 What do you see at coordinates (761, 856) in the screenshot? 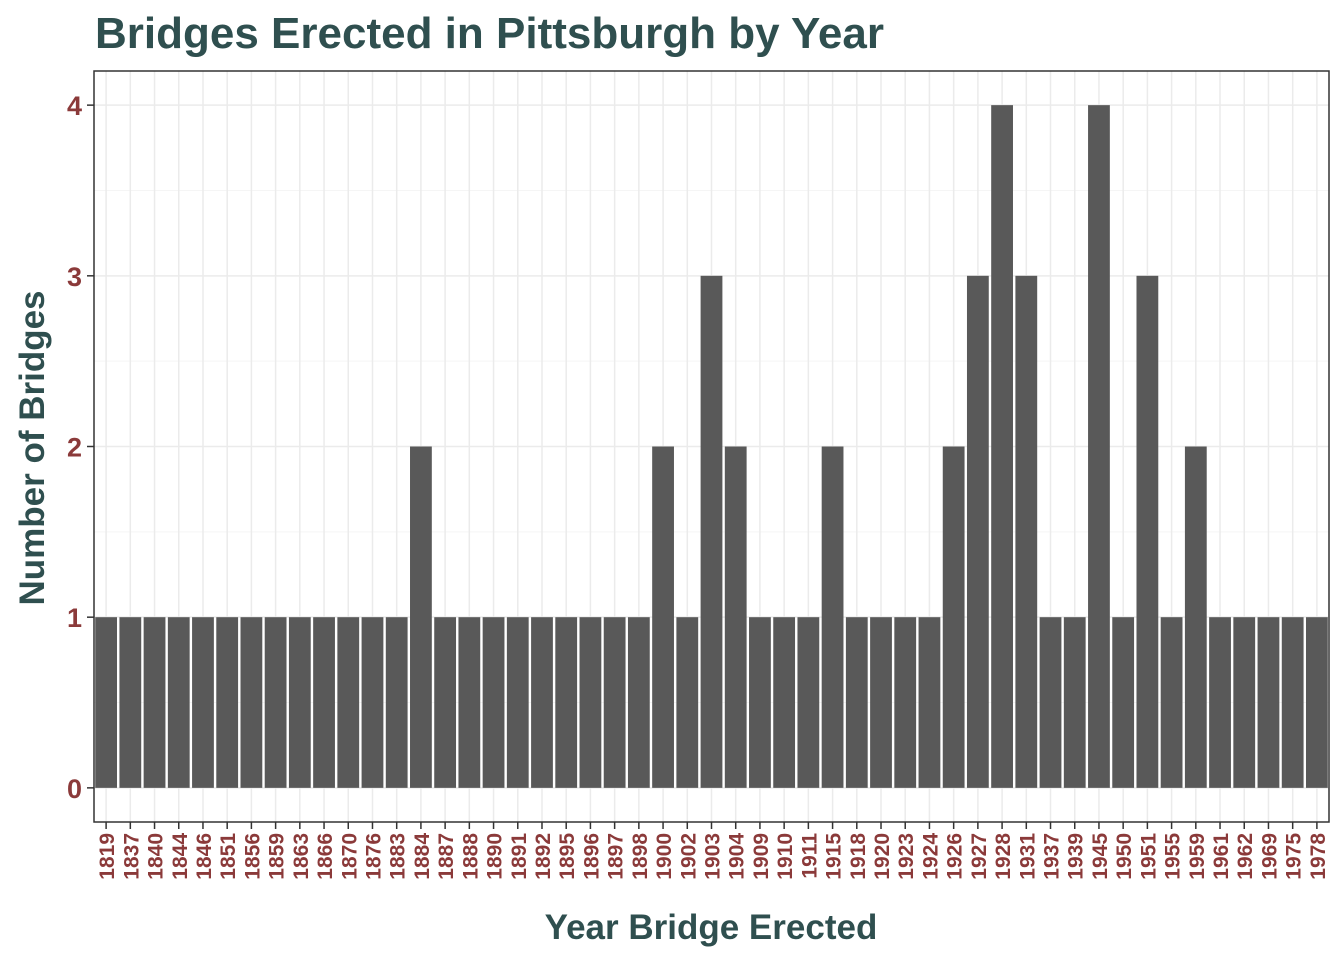
I see `x-tick-label: 1909` at bounding box center [761, 856].